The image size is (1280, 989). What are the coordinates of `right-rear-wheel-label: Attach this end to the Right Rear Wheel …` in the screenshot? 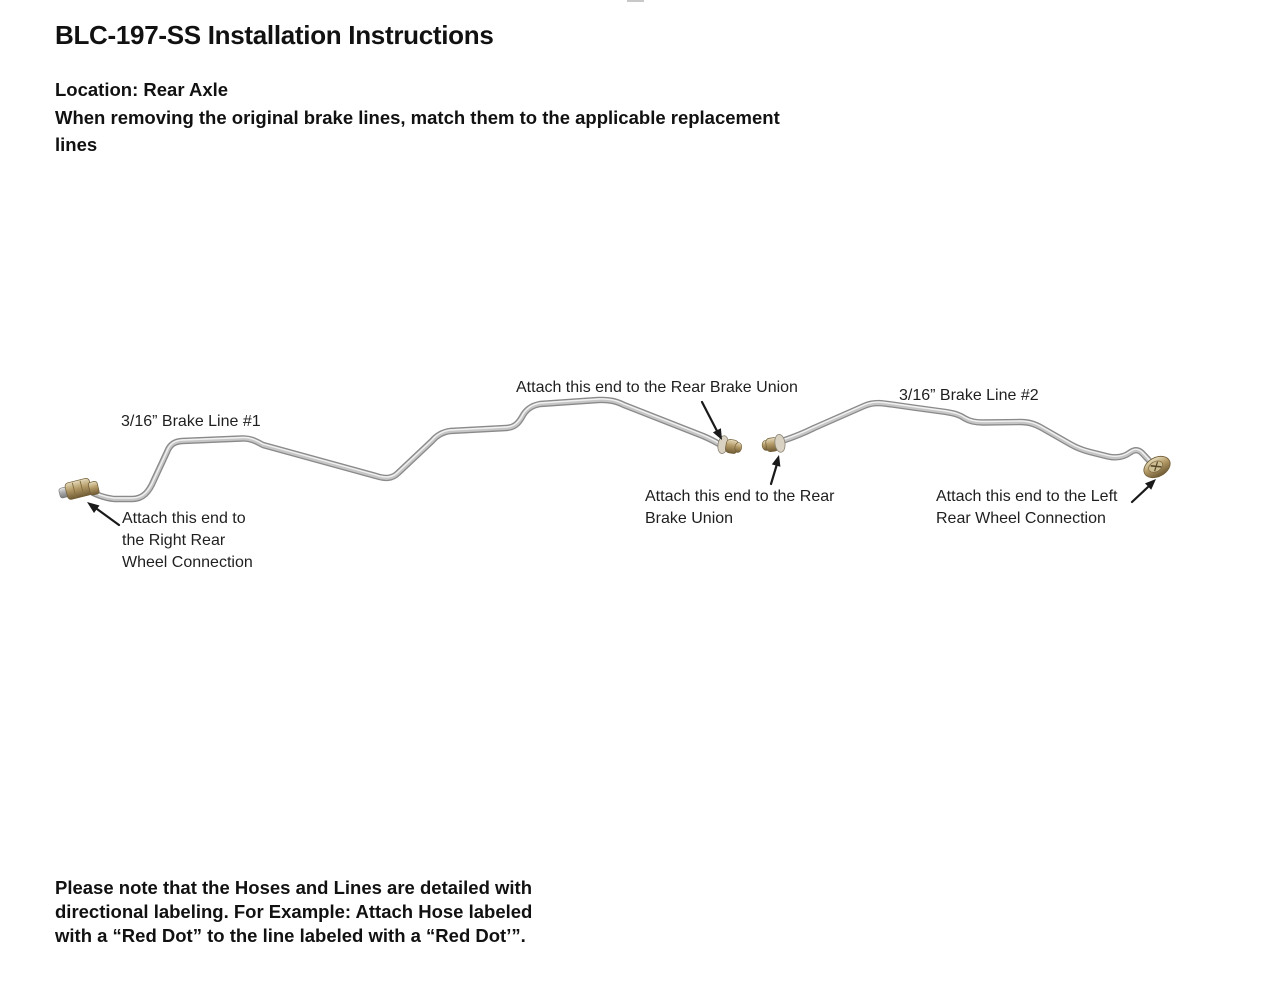 It's located at (187, 540).